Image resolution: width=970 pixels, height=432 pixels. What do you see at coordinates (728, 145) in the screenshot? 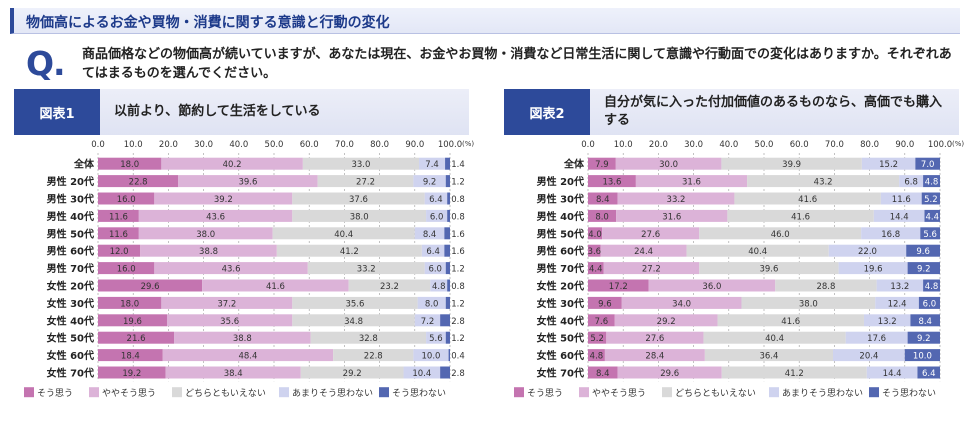
I see `chart-2-x-tick-label: 40.0` at bounding box center [728, 145].